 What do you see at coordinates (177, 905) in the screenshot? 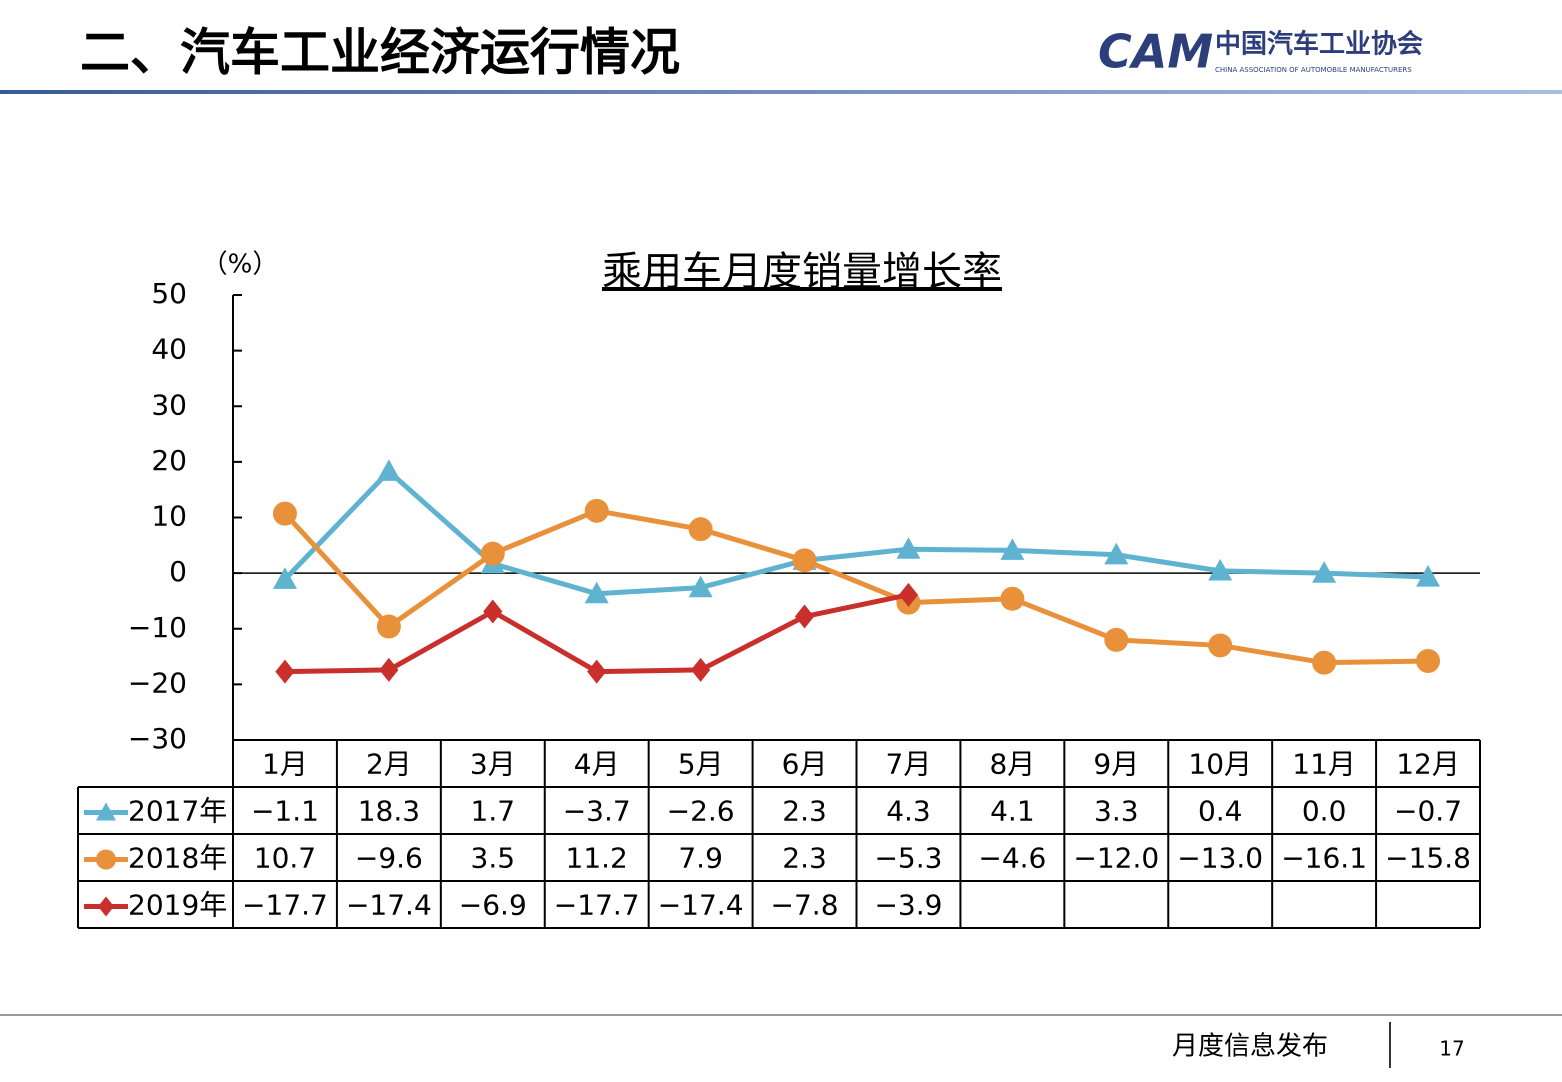
I see `legend-label: 2019年` at bounding box center [177, 905].